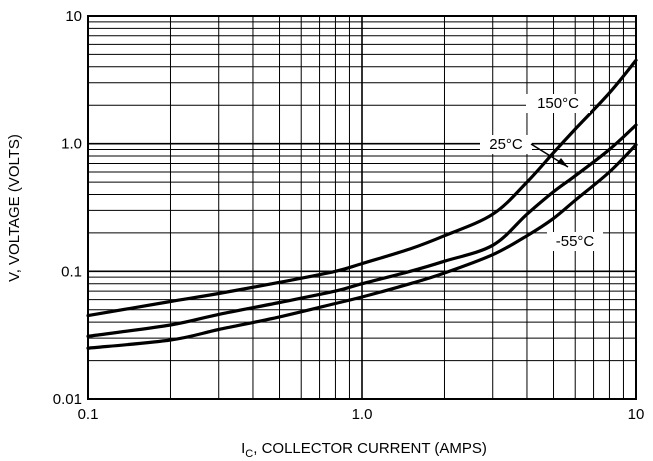 This screenshot has width=653, height=461. I want to click on y-tick-label: 0.01, so click(67, 399).